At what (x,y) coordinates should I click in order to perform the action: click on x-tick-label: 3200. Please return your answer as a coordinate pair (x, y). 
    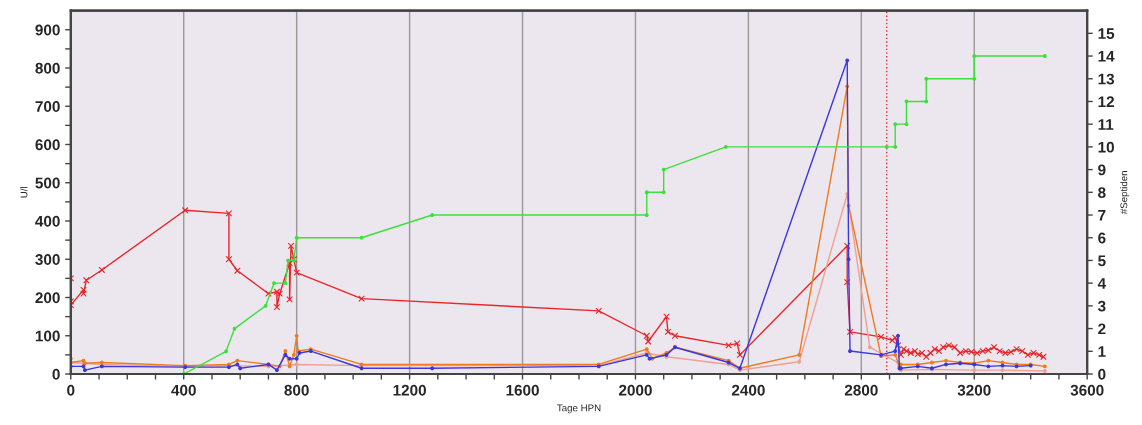
    Looking at the image, I should click on (974, 390).